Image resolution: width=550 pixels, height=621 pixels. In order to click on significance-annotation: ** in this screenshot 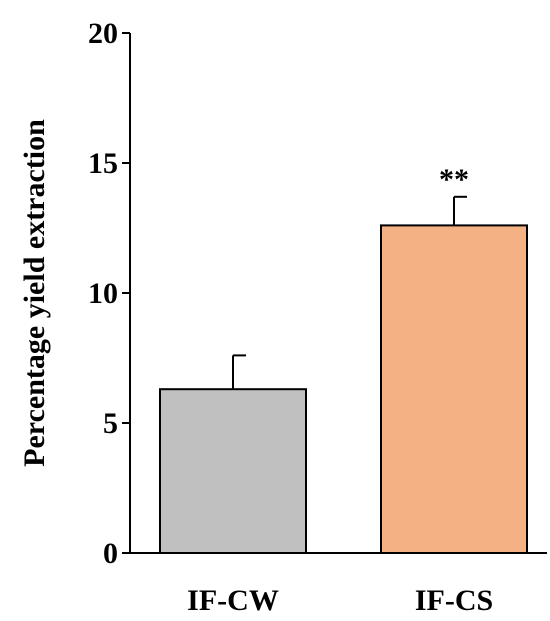, I will do `click(454, 179)`.